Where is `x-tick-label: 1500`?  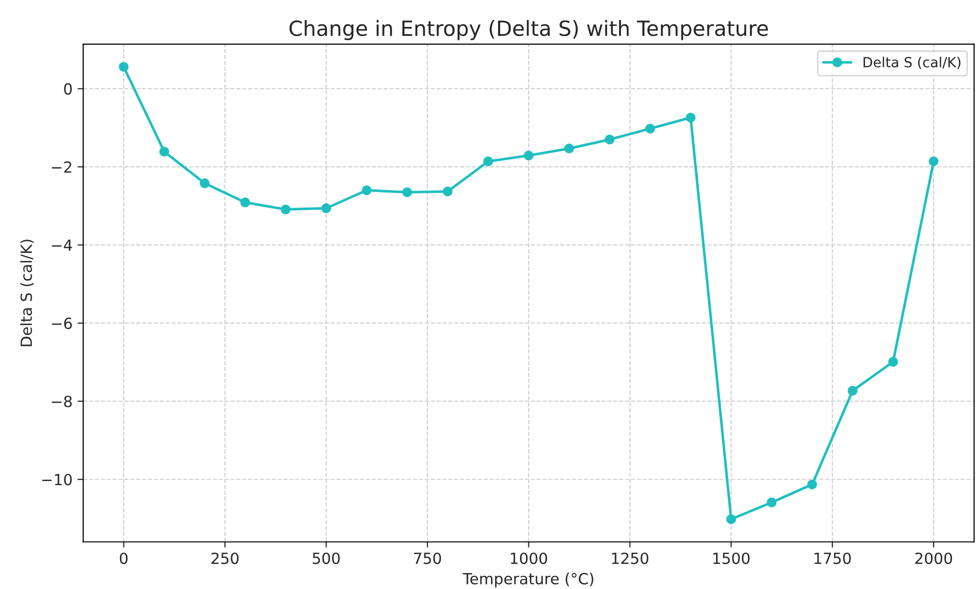
x-tick-label: 1500 is located at coordinates (731, 558).